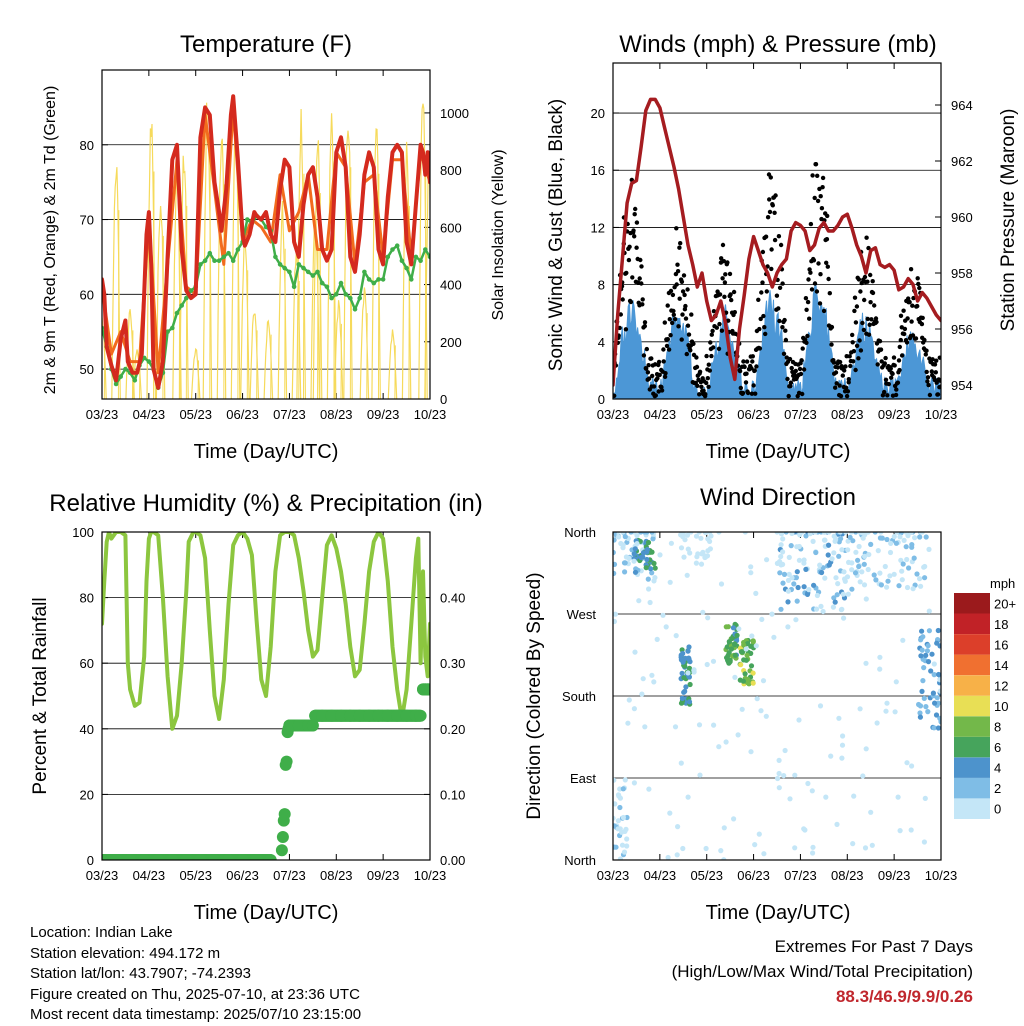 The height and width of the screenshot is (1026, 1024). What do you see at coordinates (266, 913) in the screenshot?
I see `humidity-xlabel: Time (Day/UTC)` at bounding box center [266, 913].